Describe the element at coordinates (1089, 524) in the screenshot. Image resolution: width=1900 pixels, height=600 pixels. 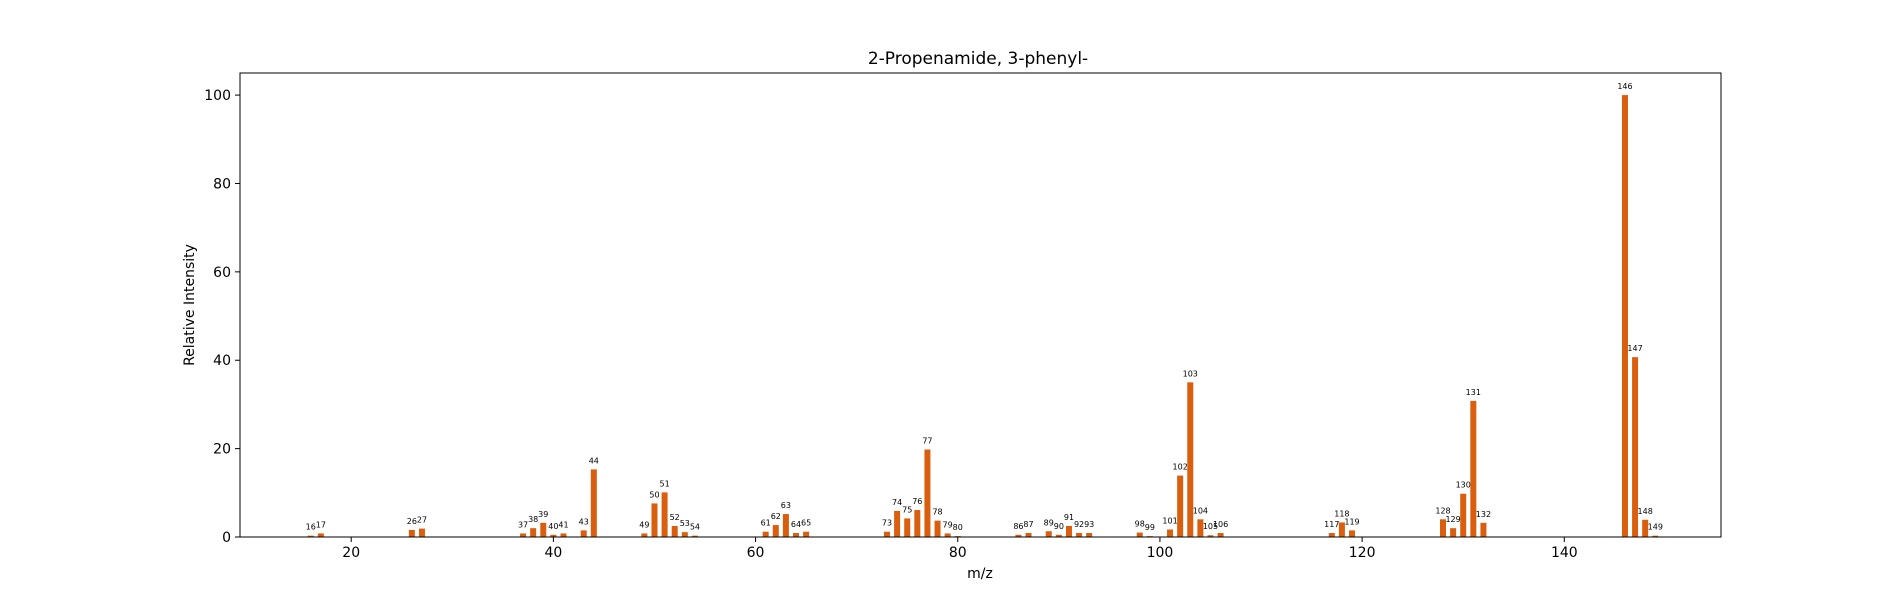
I see `peak-label-93: 93` at that location.